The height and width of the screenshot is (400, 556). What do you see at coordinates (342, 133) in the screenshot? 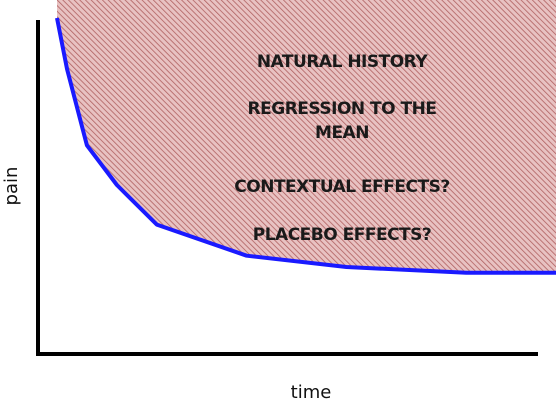
I see `annotation-regression-line2: MEAN` at bounding box center [342, 133].